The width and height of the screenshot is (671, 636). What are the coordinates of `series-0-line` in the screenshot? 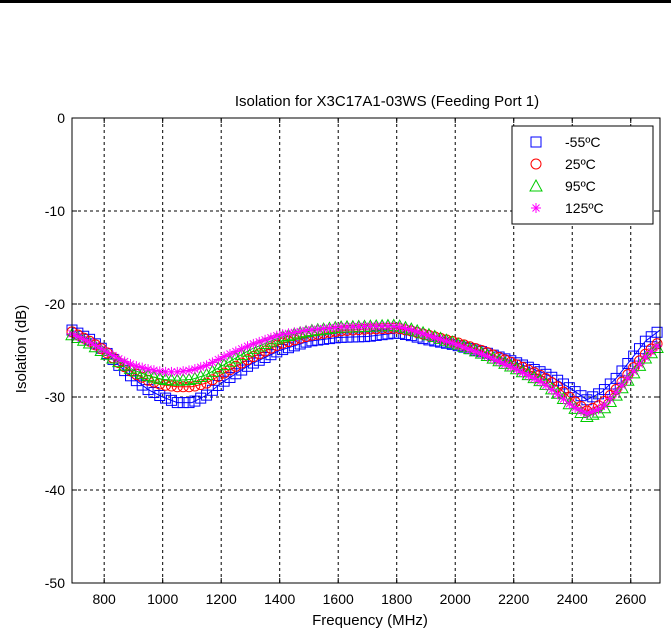 It's located at (366, 366).